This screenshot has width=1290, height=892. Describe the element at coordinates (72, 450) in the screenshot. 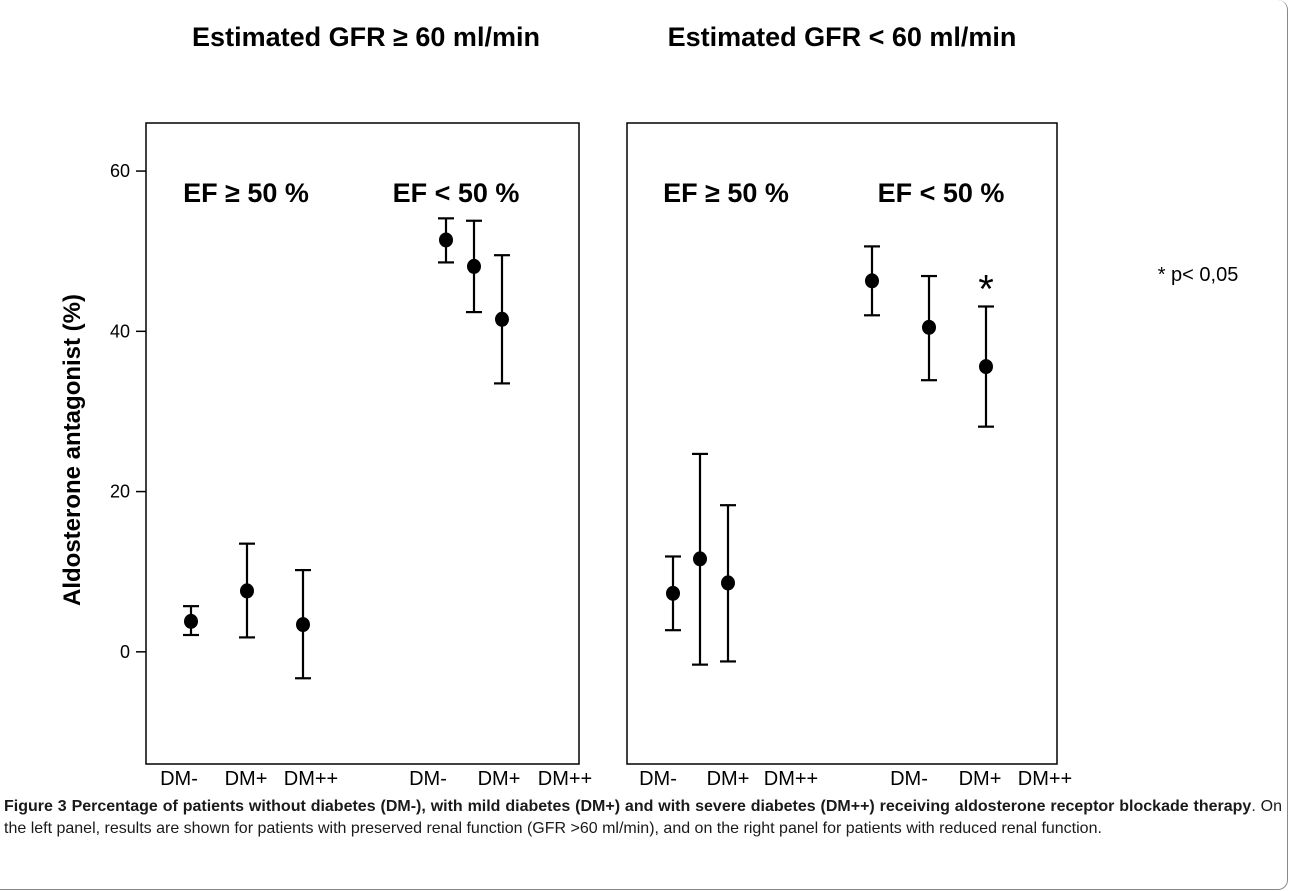

I see `y-axis-label: Aldosterone antagonist (%)` at that location.